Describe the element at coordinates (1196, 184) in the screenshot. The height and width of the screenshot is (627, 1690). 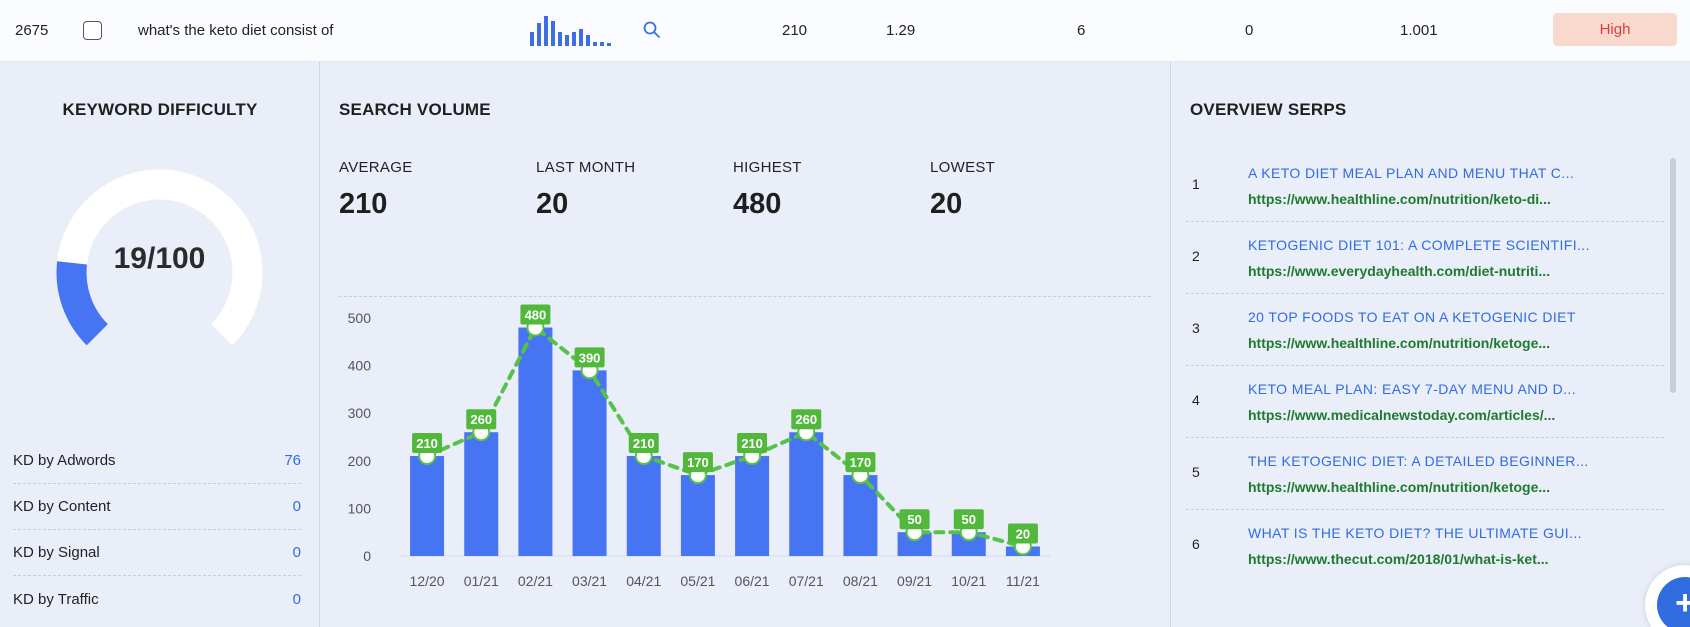
I see `serp-rank: 1` at that location.